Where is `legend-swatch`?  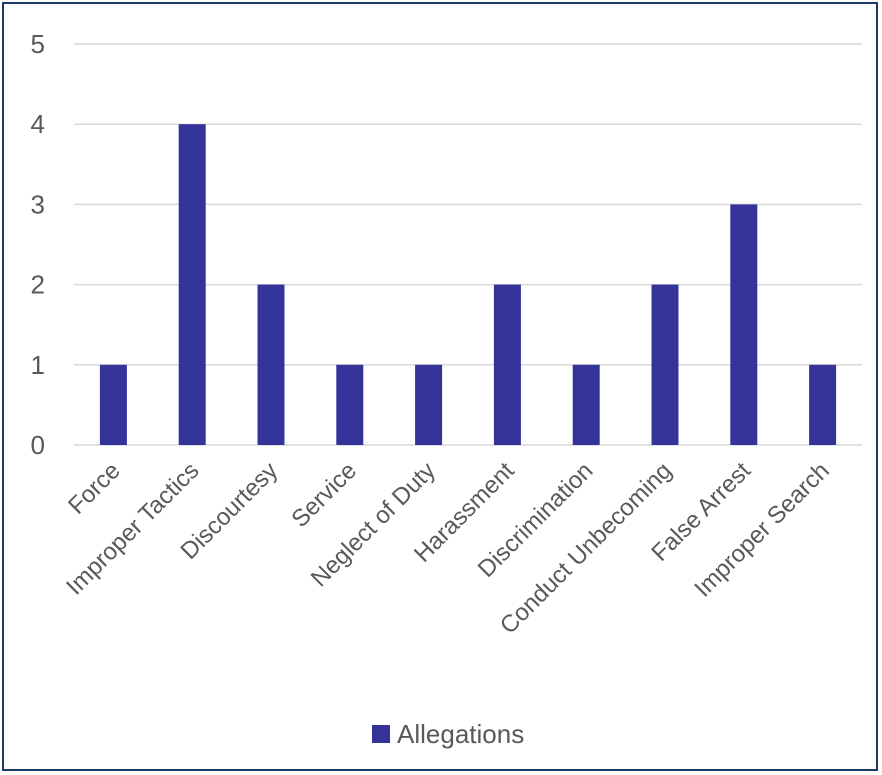
legend-swatch is located at coordinates (381, 734).